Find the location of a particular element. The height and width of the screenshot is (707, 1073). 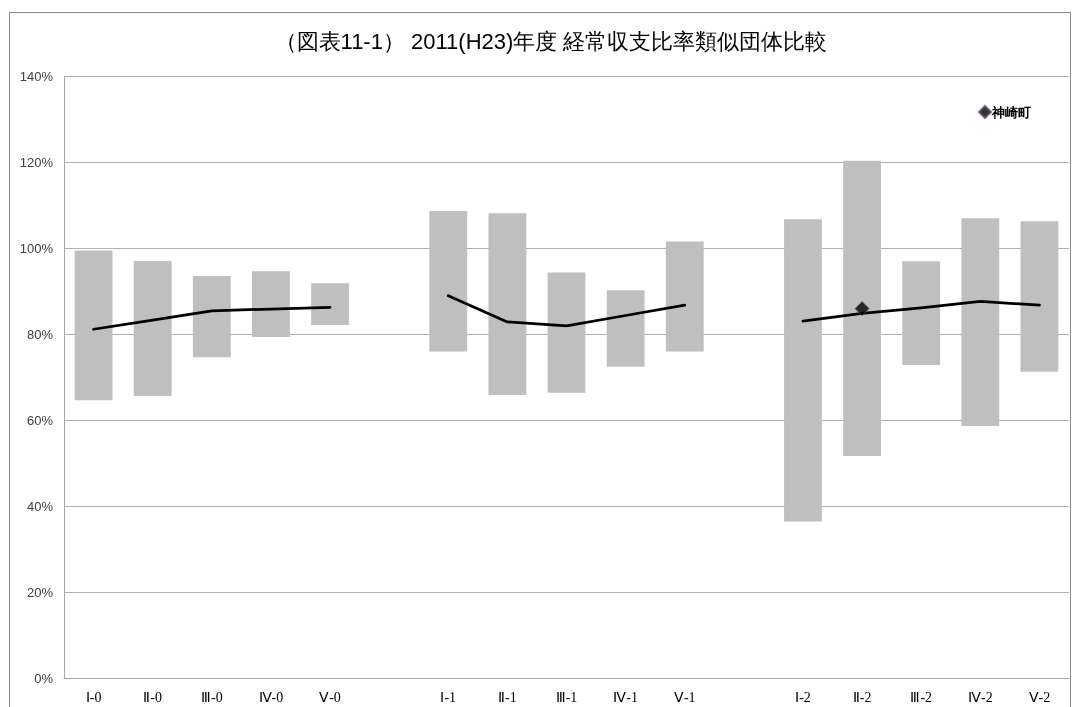

x-tick-label: Ⅳ-0 is located at coordinates (271, 697).